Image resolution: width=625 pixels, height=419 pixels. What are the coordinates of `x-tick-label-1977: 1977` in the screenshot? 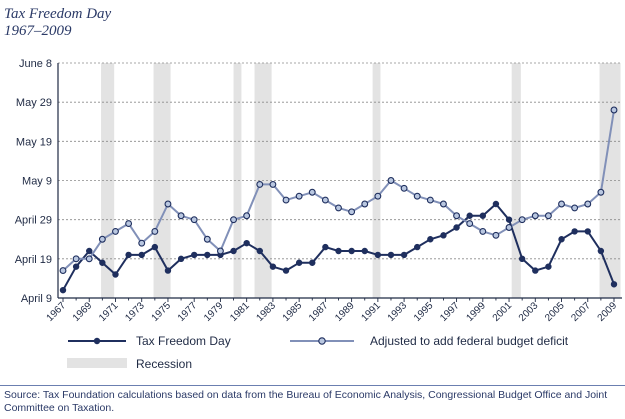 It's located at (188, 312).